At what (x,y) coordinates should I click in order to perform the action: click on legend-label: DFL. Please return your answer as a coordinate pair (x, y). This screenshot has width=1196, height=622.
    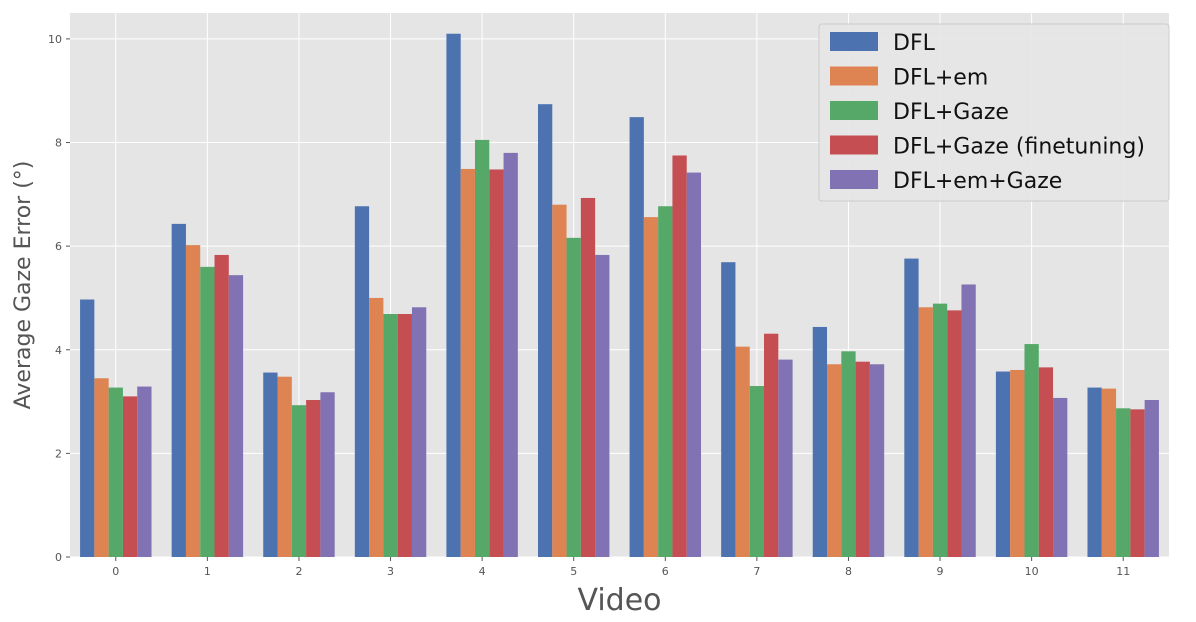
    Looking at the image, I should click on (914, 43).